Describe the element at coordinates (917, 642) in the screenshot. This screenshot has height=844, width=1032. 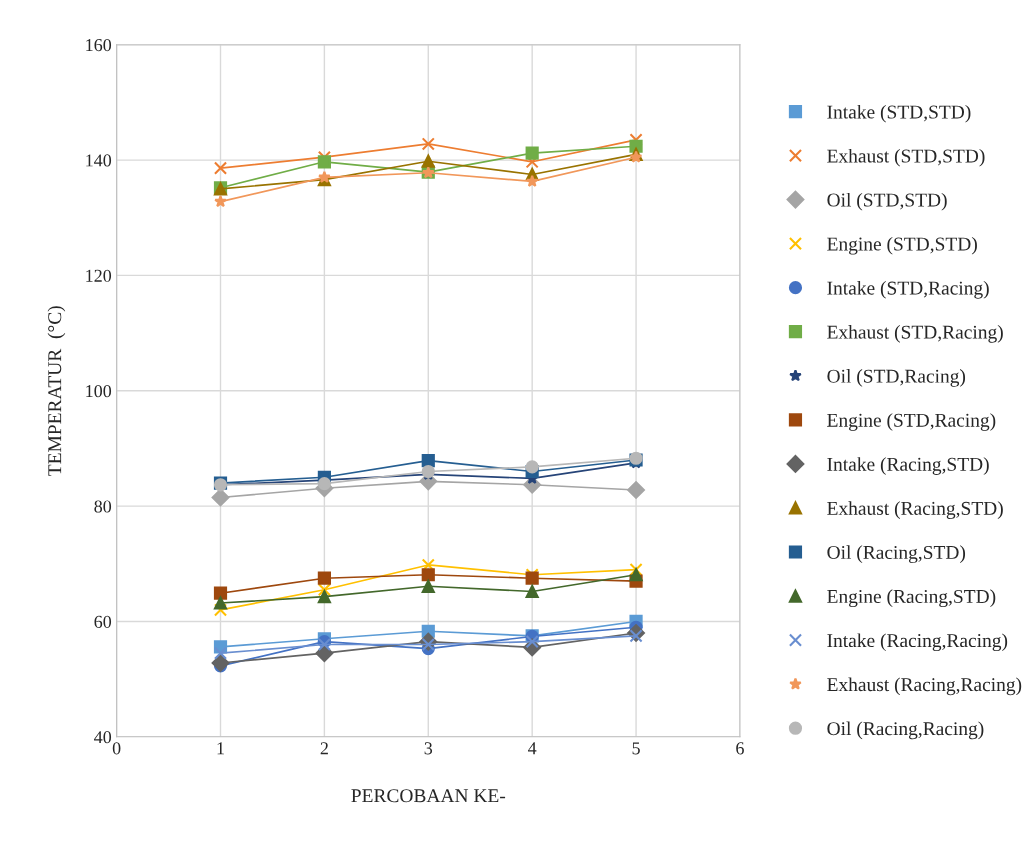
I see `legend-label: Intake (Racing,Racing)` at that location.